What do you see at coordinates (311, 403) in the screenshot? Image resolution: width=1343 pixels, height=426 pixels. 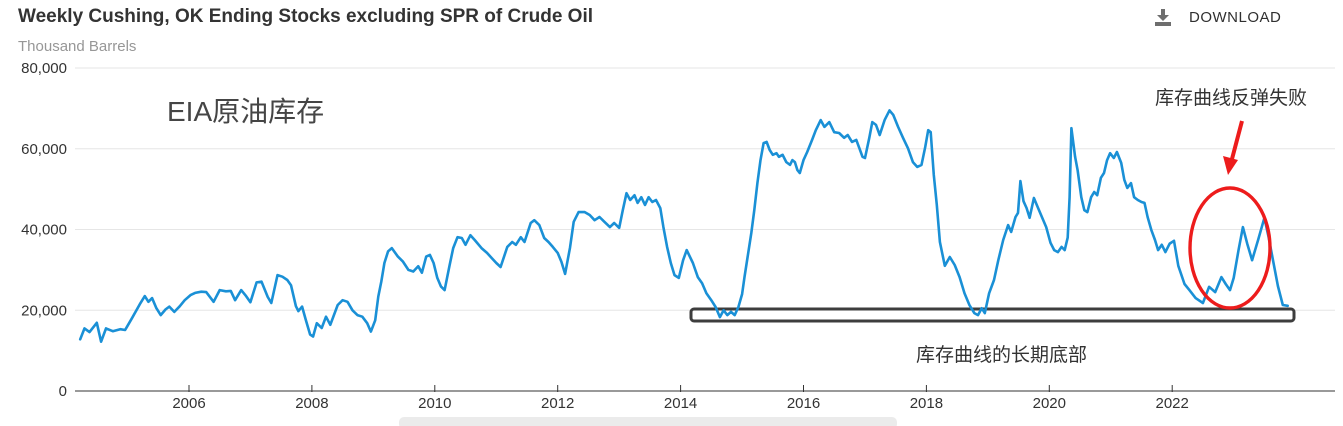 I see `x-tick-label: 2008` at bounding box center [311, 403].